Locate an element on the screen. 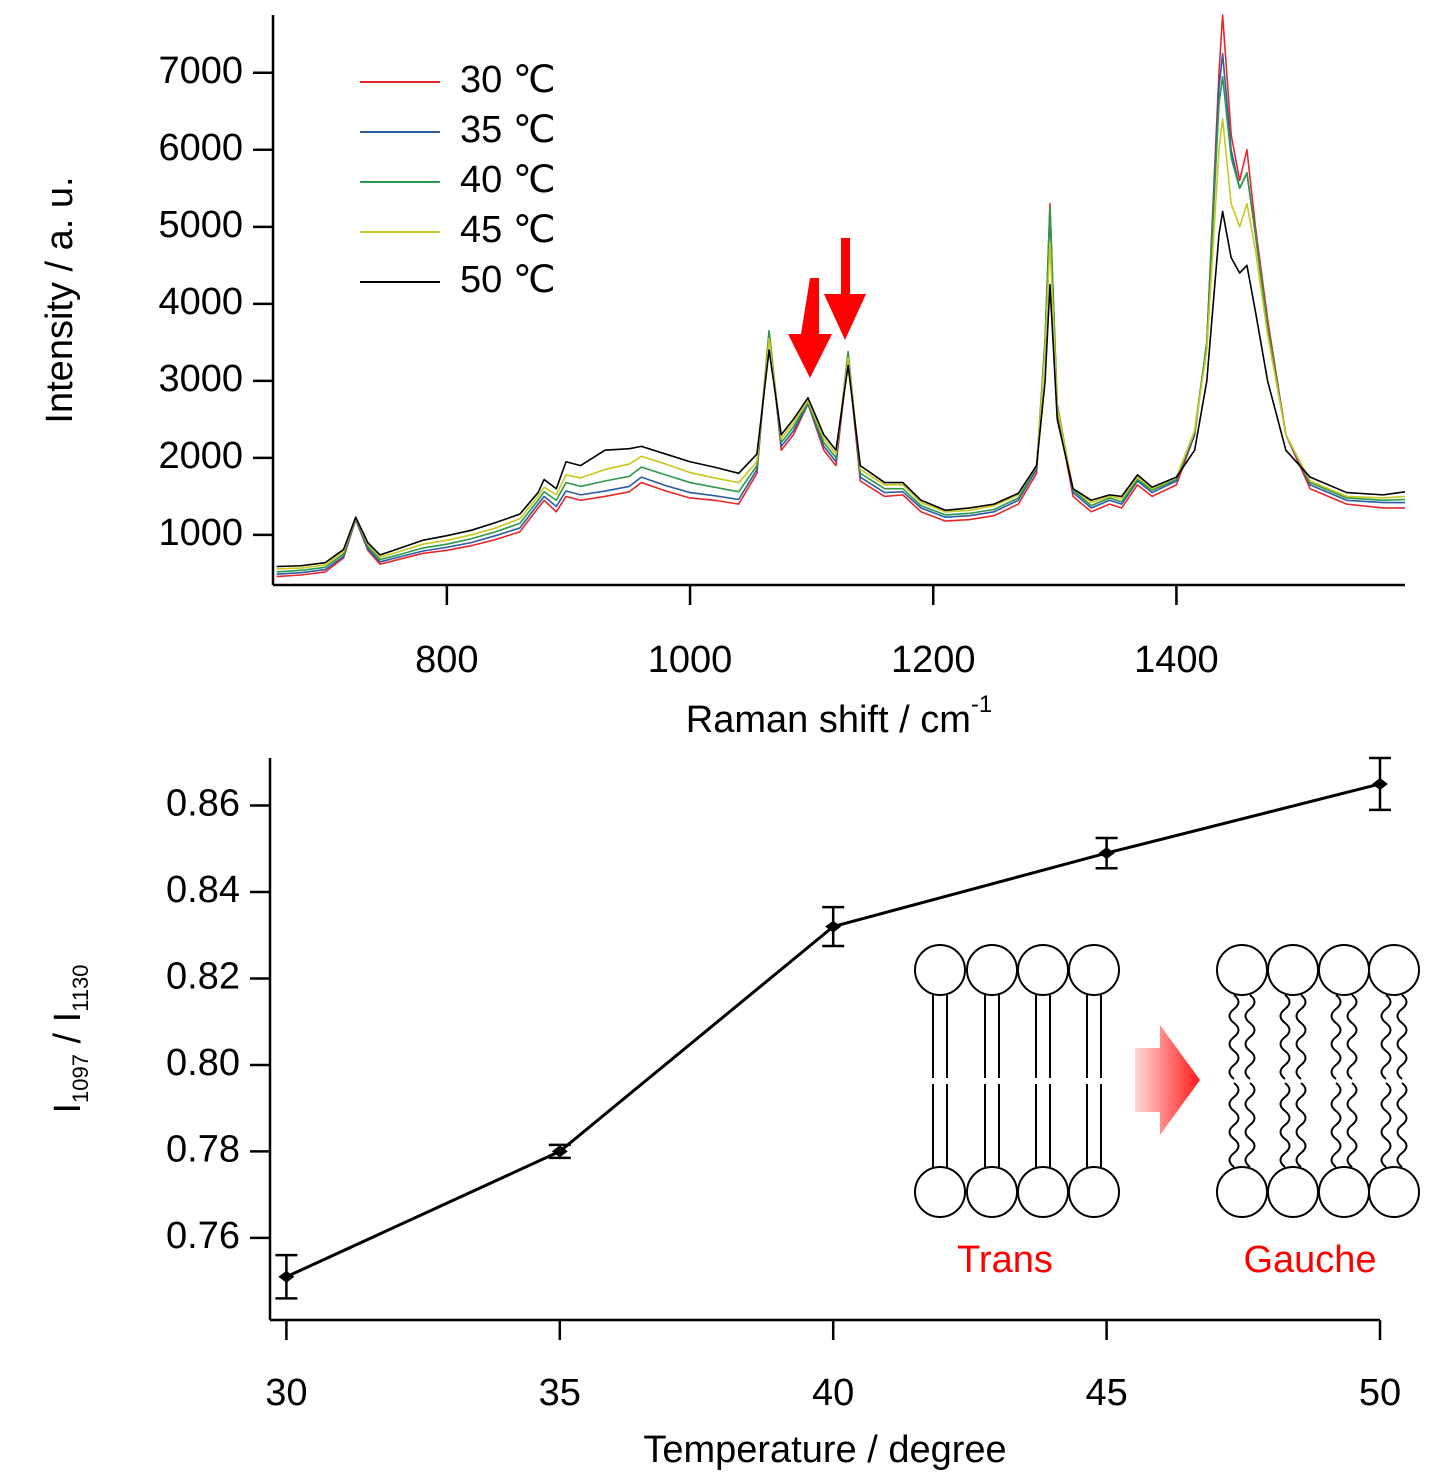  x-tick-label: 1200 is located at coordinates (933, 660).